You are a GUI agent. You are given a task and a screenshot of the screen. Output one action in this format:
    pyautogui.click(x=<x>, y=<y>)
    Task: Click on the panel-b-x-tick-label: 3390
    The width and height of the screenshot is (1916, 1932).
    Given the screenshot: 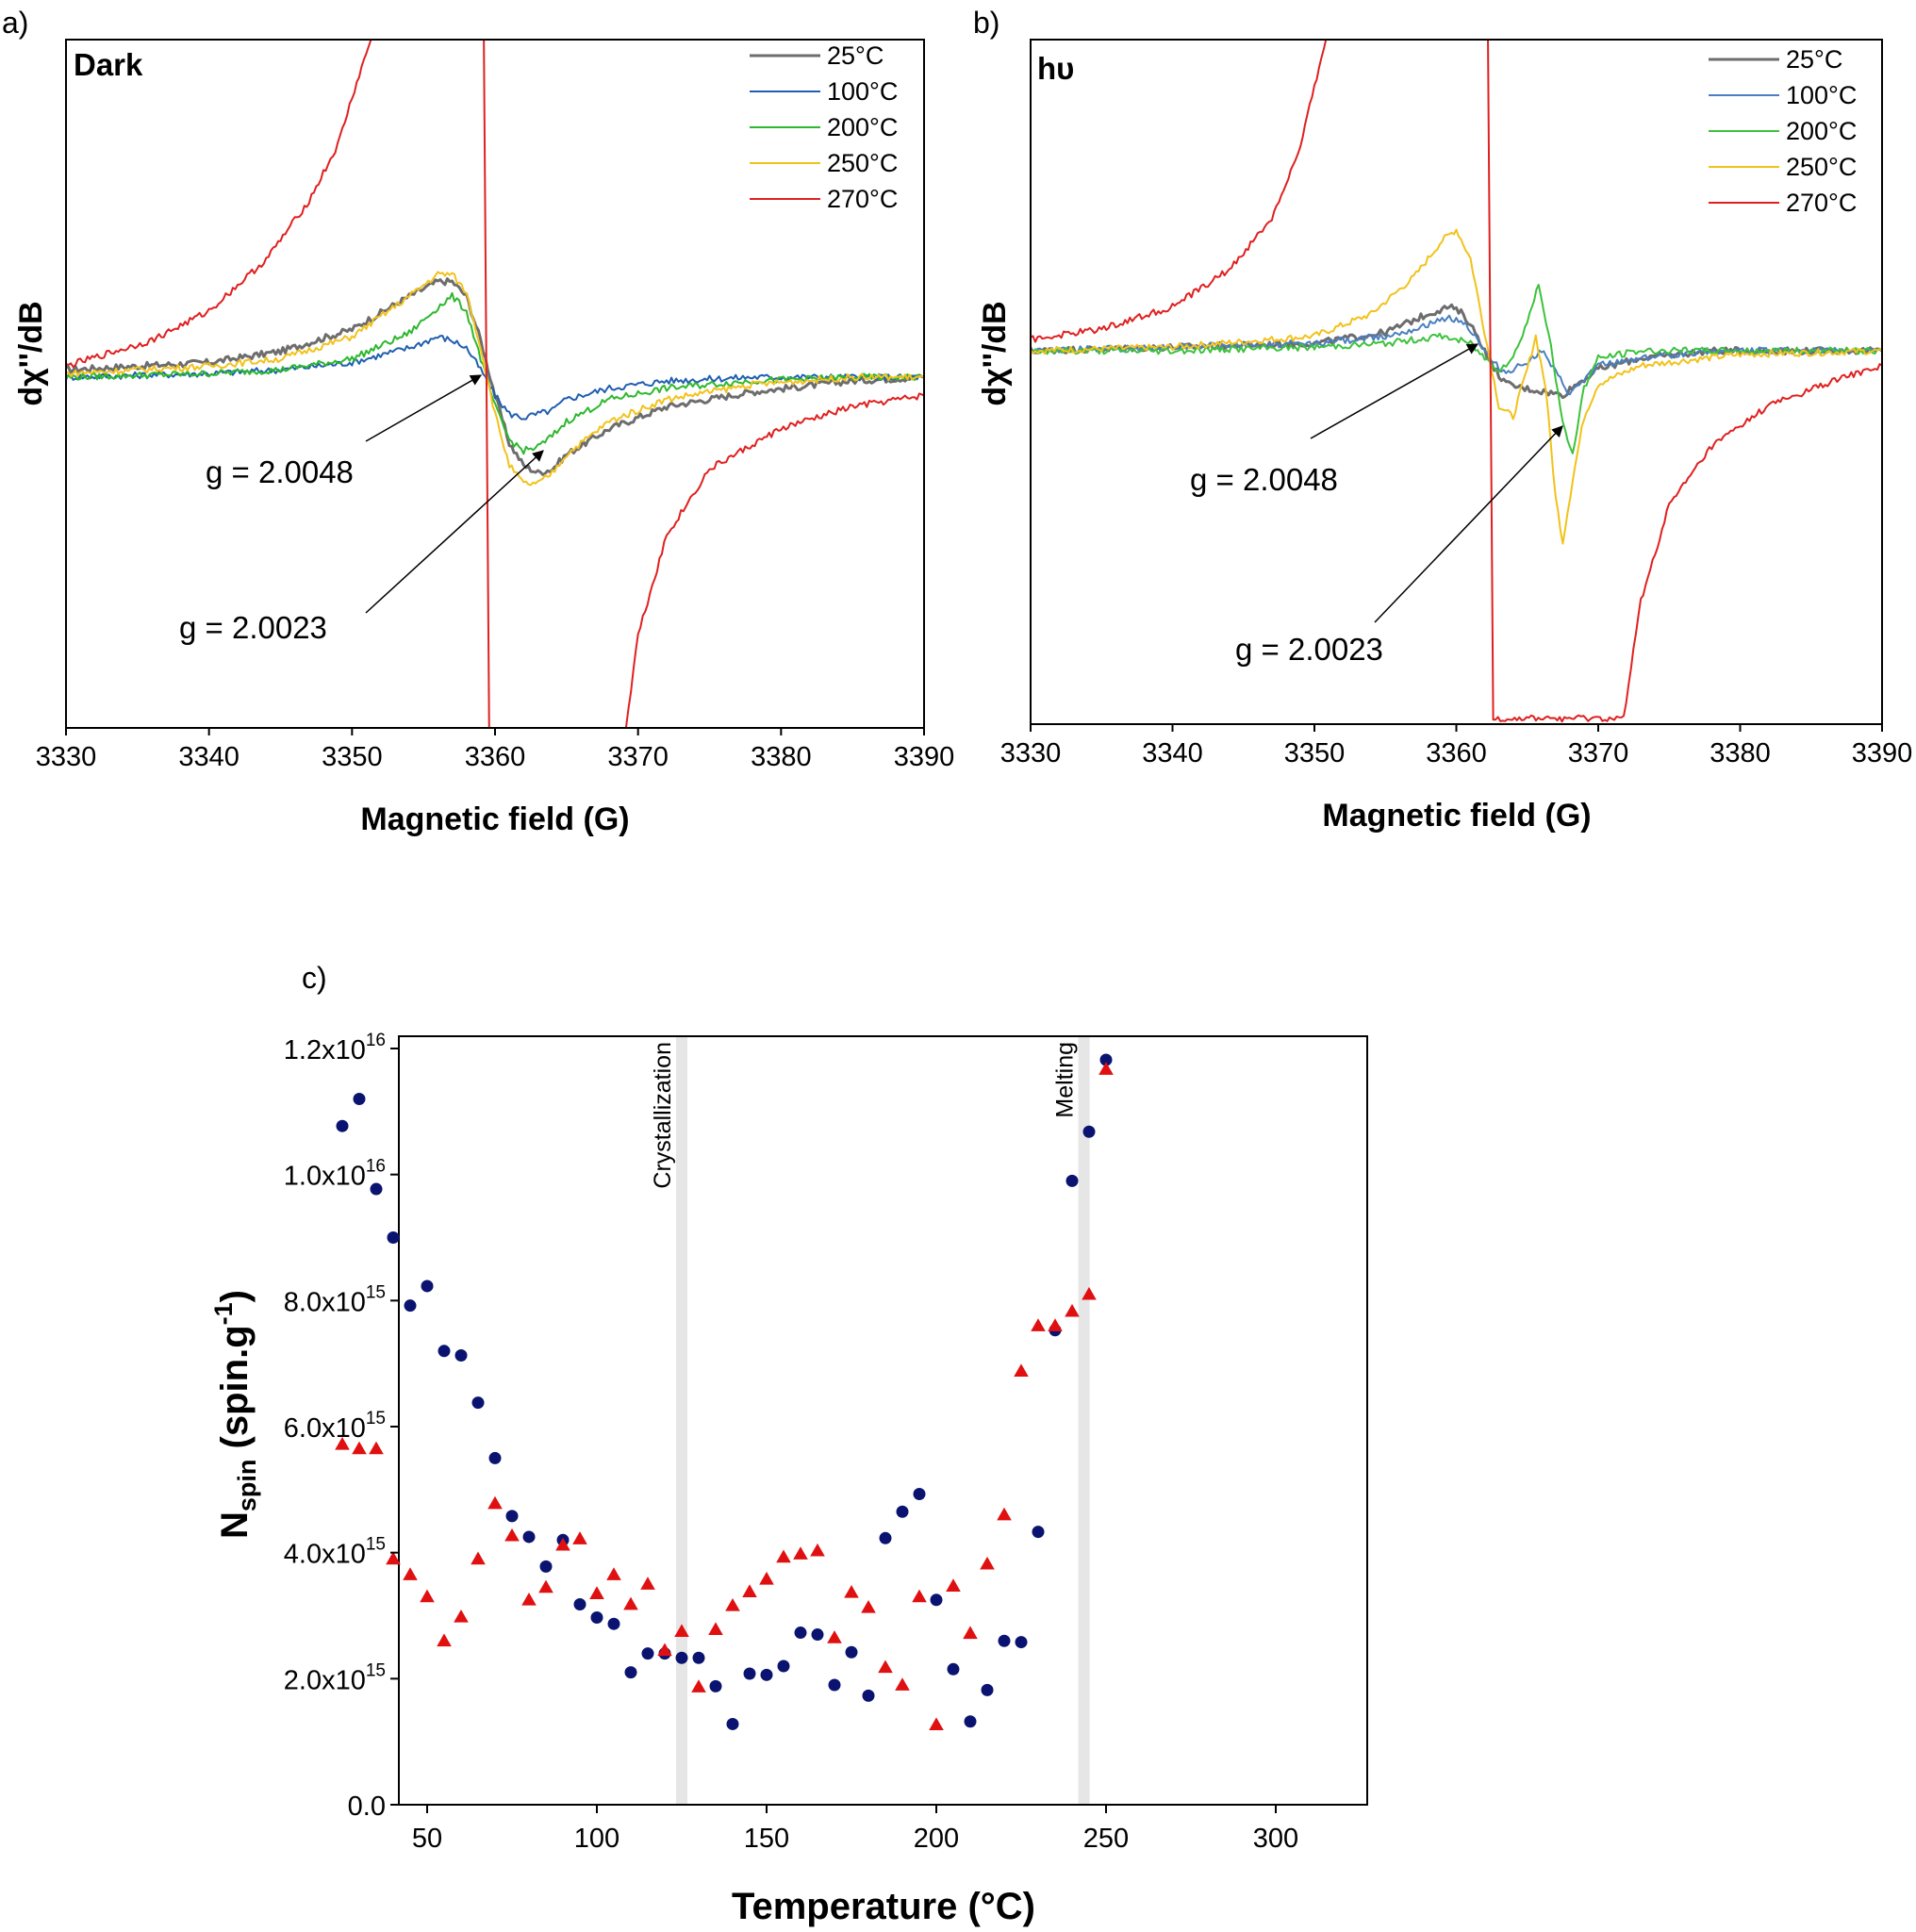 What is the action you would take?
    pyautogui.click(x=1882, y=753)
    